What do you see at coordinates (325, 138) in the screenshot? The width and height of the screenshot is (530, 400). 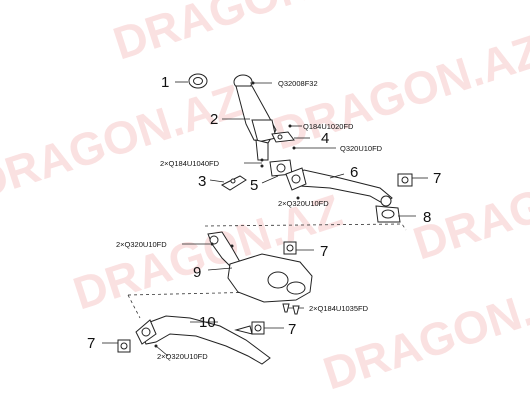 I see `callout-4: 4` at bounding box center [325, 138].